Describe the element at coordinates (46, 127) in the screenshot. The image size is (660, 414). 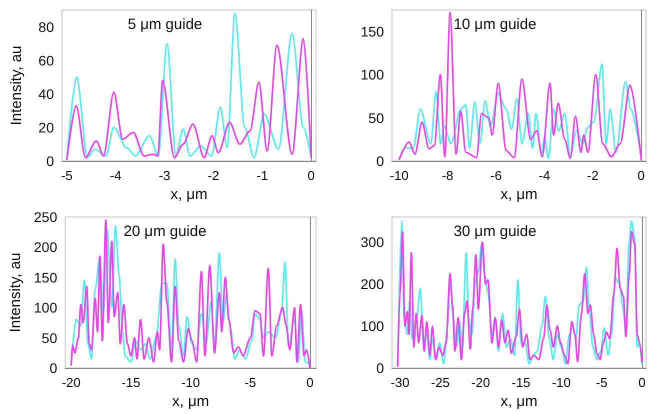
I see `y-tick-label: 20` at that location.